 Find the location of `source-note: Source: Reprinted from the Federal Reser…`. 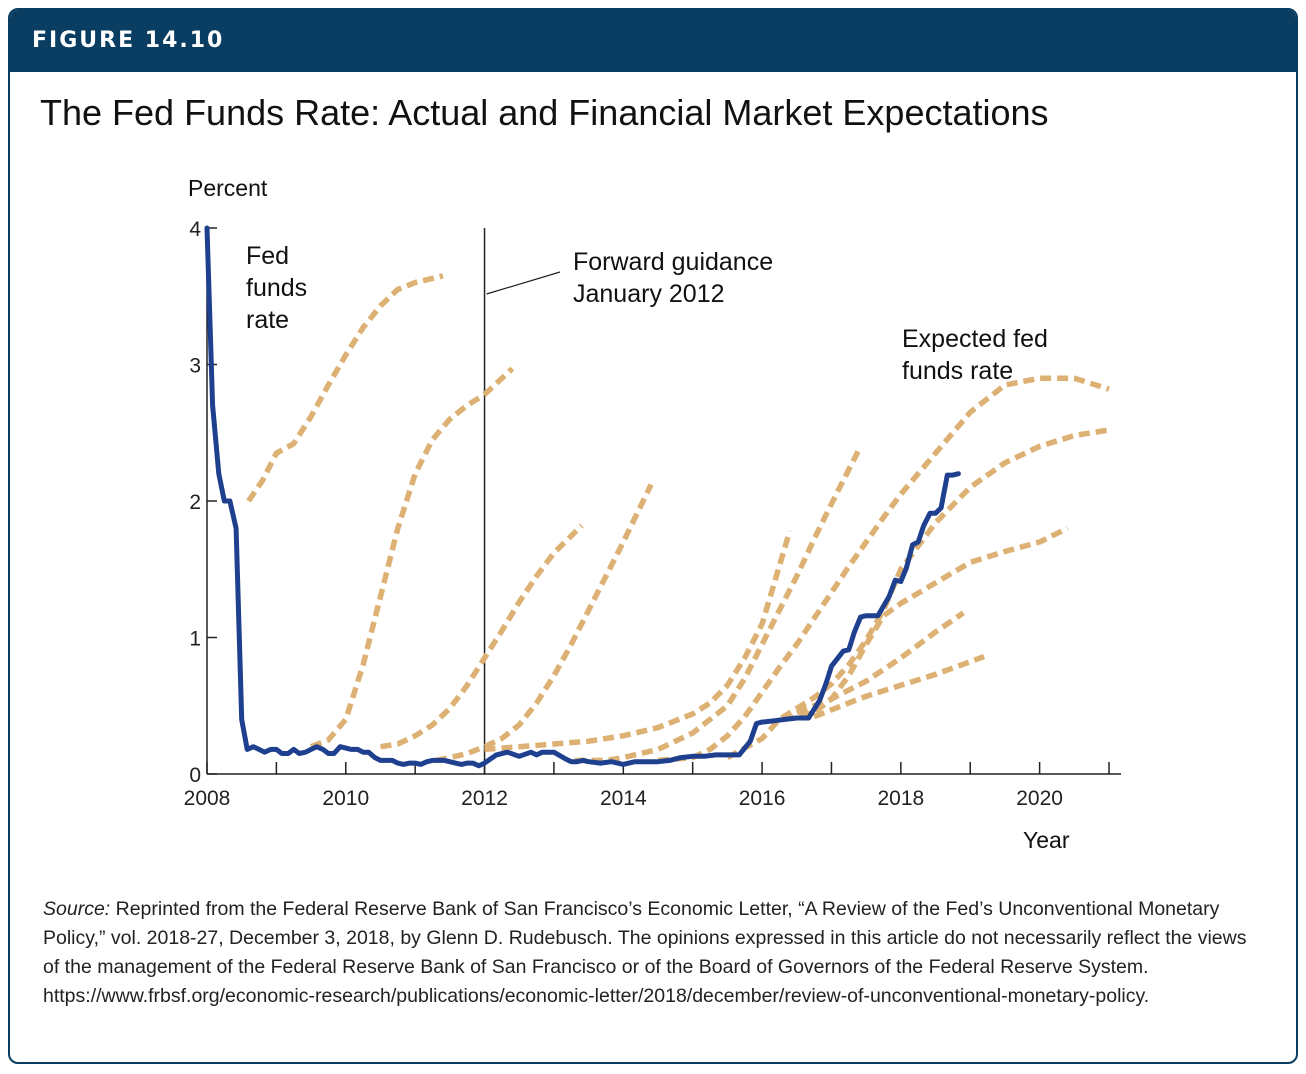

source-note: Source: Reprinted from the Federal Reser… is located at coordinates (653, 953).